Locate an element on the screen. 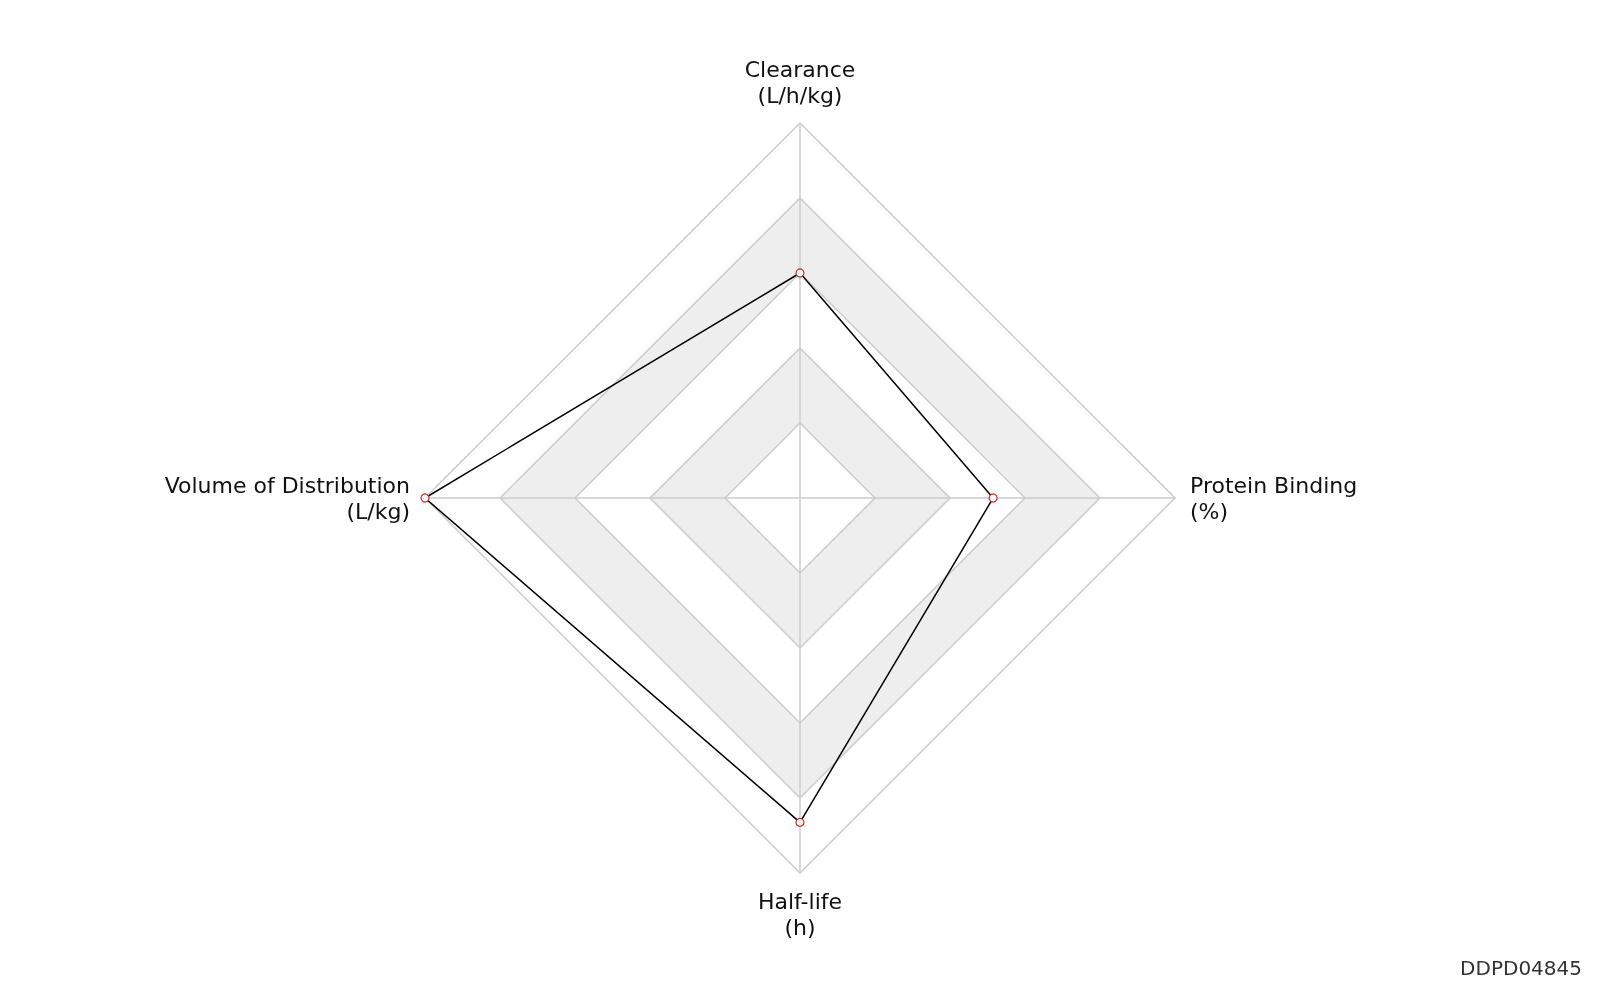  text: DDPD04845 is located at coordinates (1521, 968).